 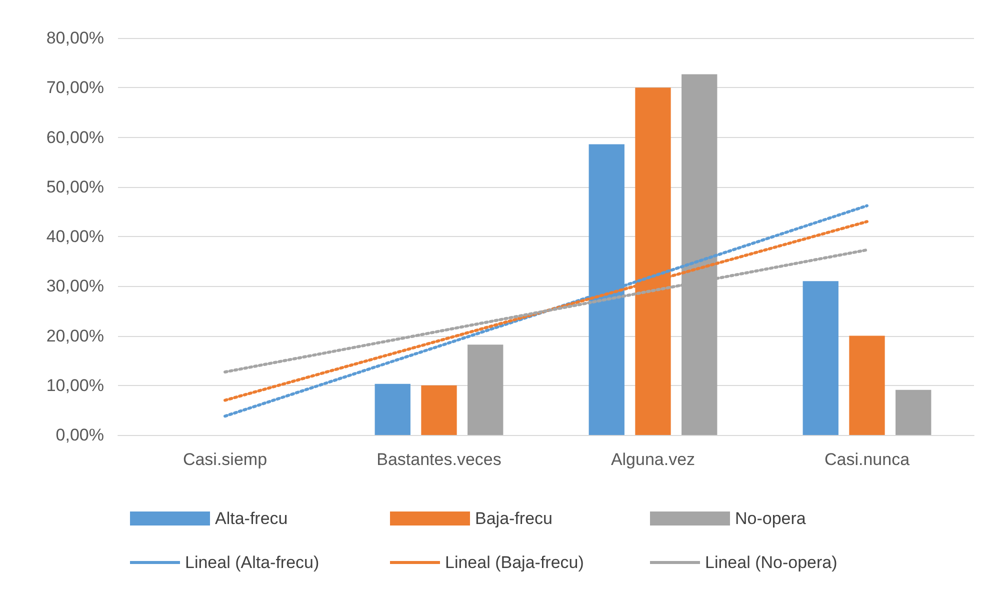 What do you see at coordinates (225, 459) in the screenshot?
I see `x-tick-label: Casi.siemp` at bounding box center [225, 459].